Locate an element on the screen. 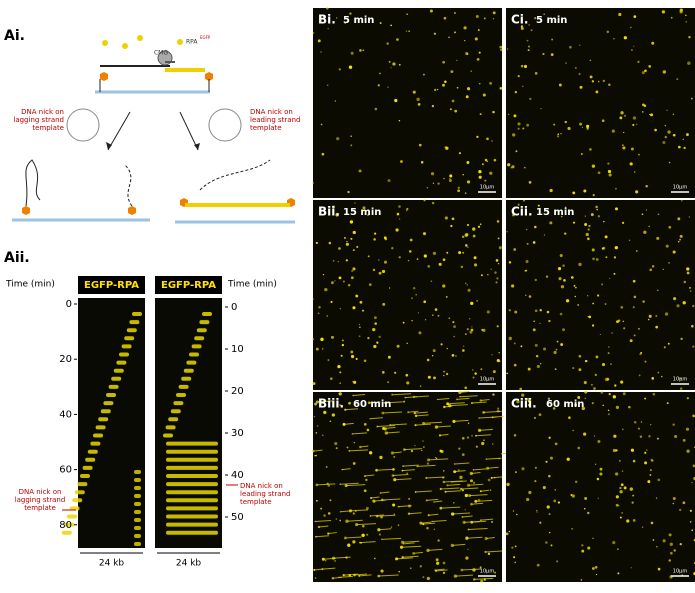  replication-diagram is located at coordinates (153, 129).